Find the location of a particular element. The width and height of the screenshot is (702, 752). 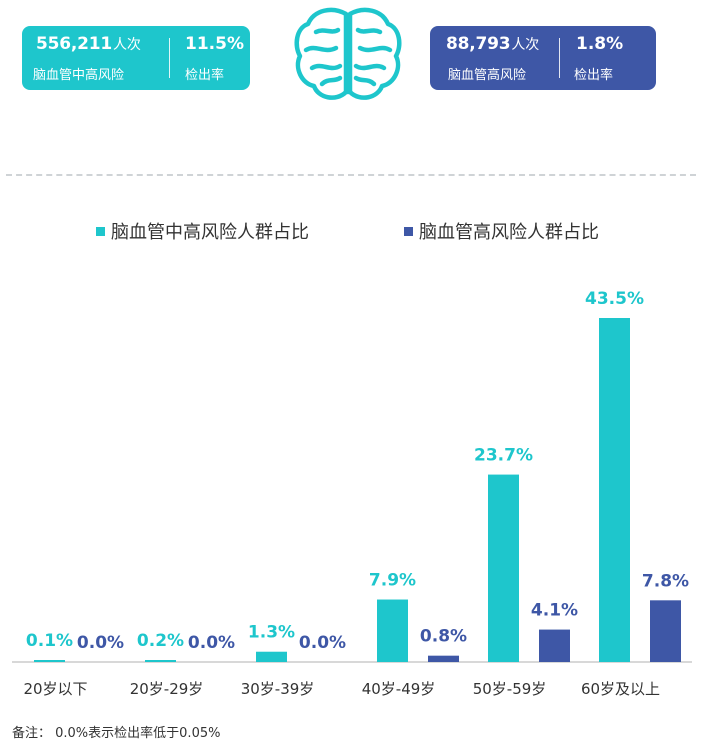

x-tick-label-1: 20岁-29岁 is located at coordinates (167, 689).